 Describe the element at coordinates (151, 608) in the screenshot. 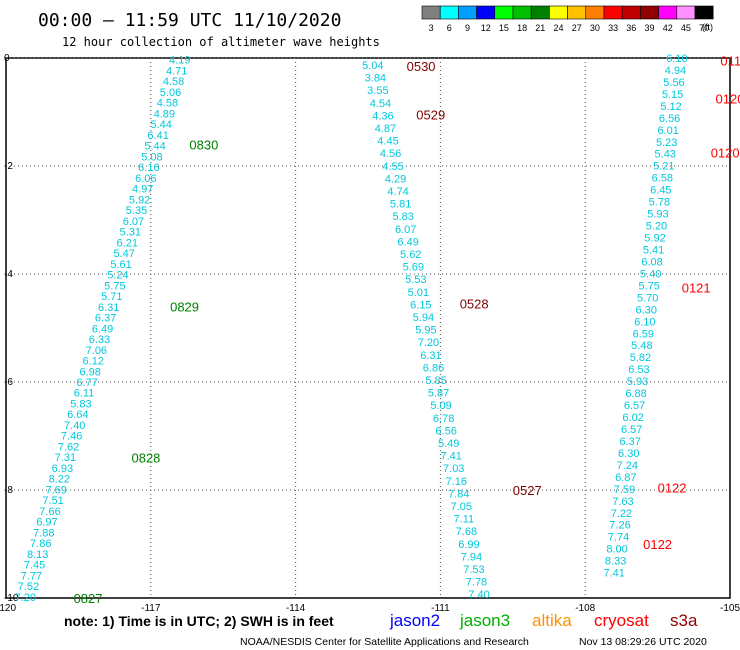

I see `x-tick-label: -117` at that location.